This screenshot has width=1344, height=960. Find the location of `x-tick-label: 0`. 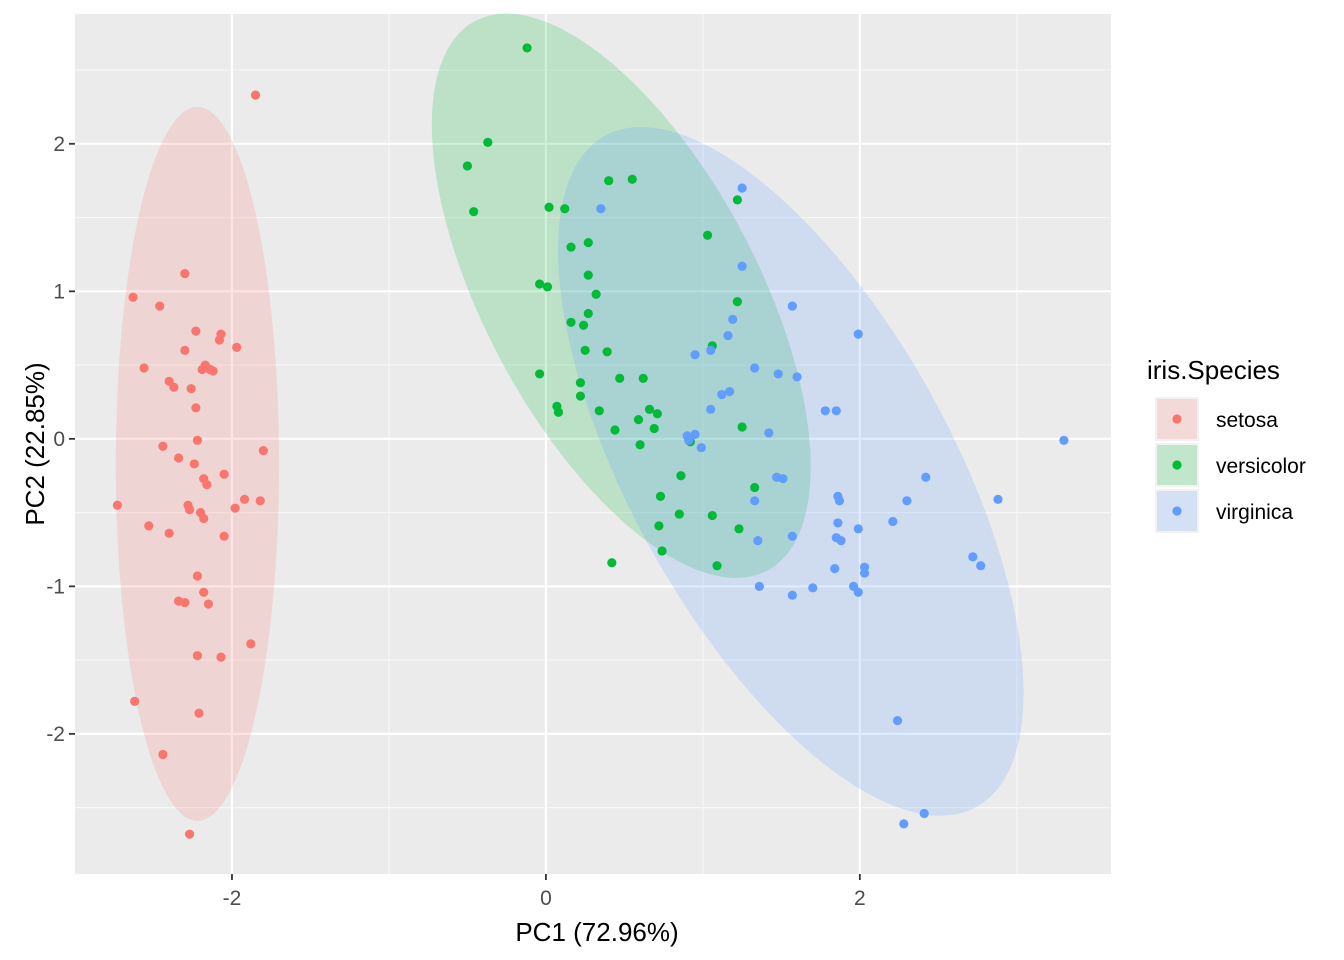

x-tick-label: 0 is located at coordinates (546, 898).